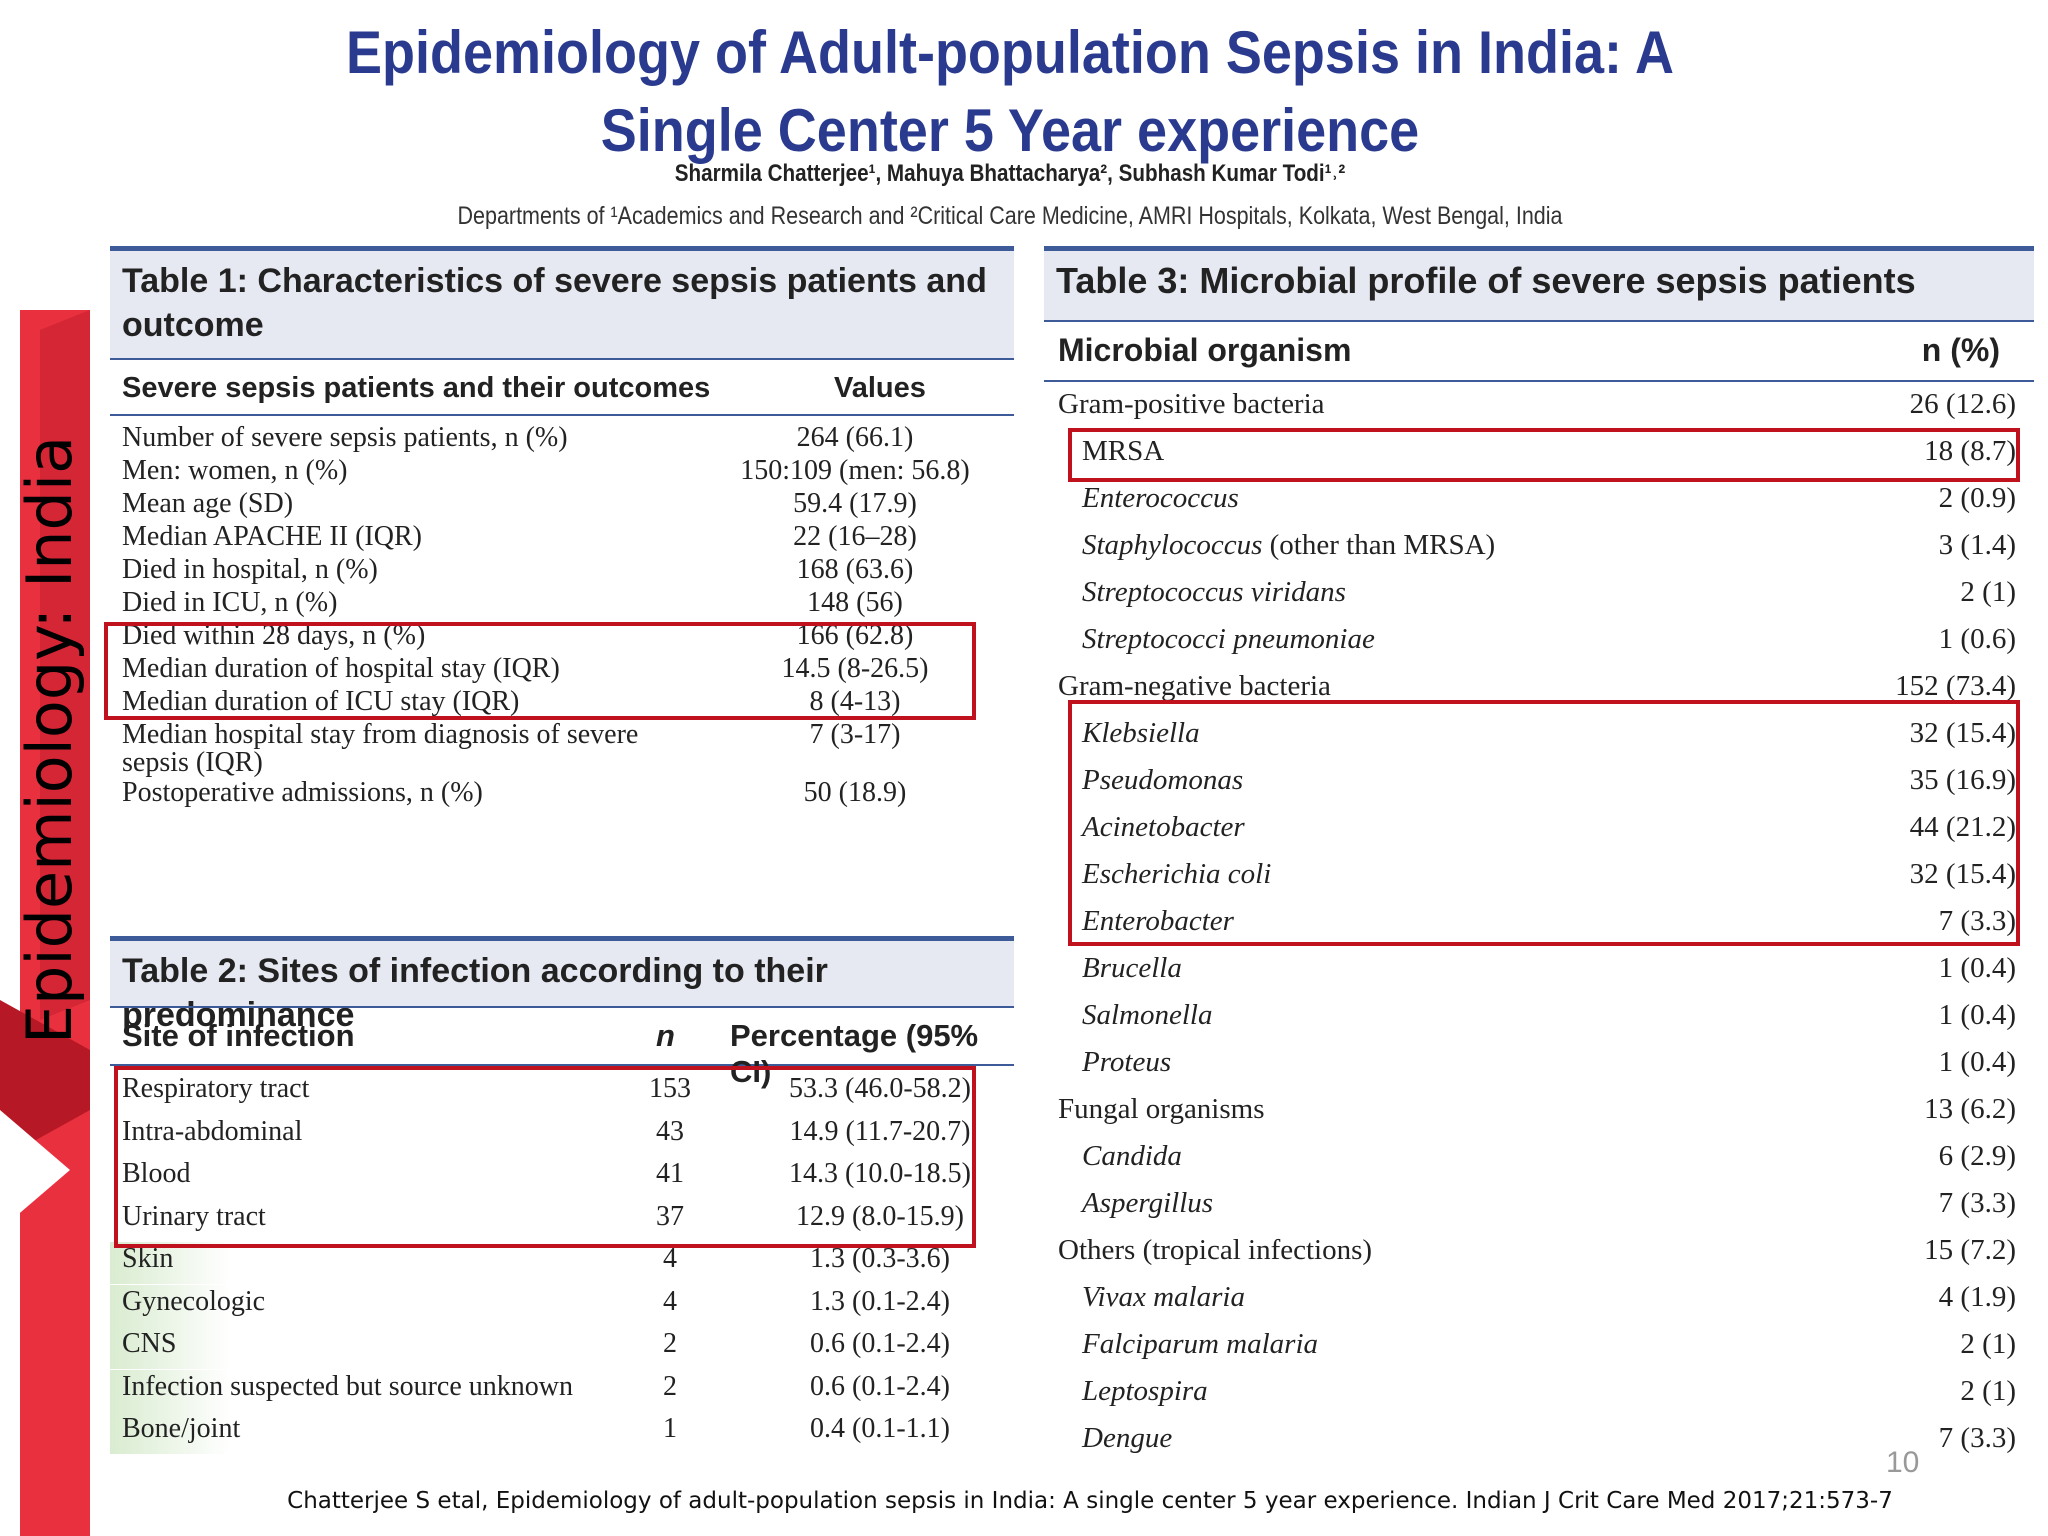 This screenshot has height=1536, width=2048. Describe the element at coordinates (855, 734) in the screenshot. I see `row-value: 7 (3-17)` at that location.